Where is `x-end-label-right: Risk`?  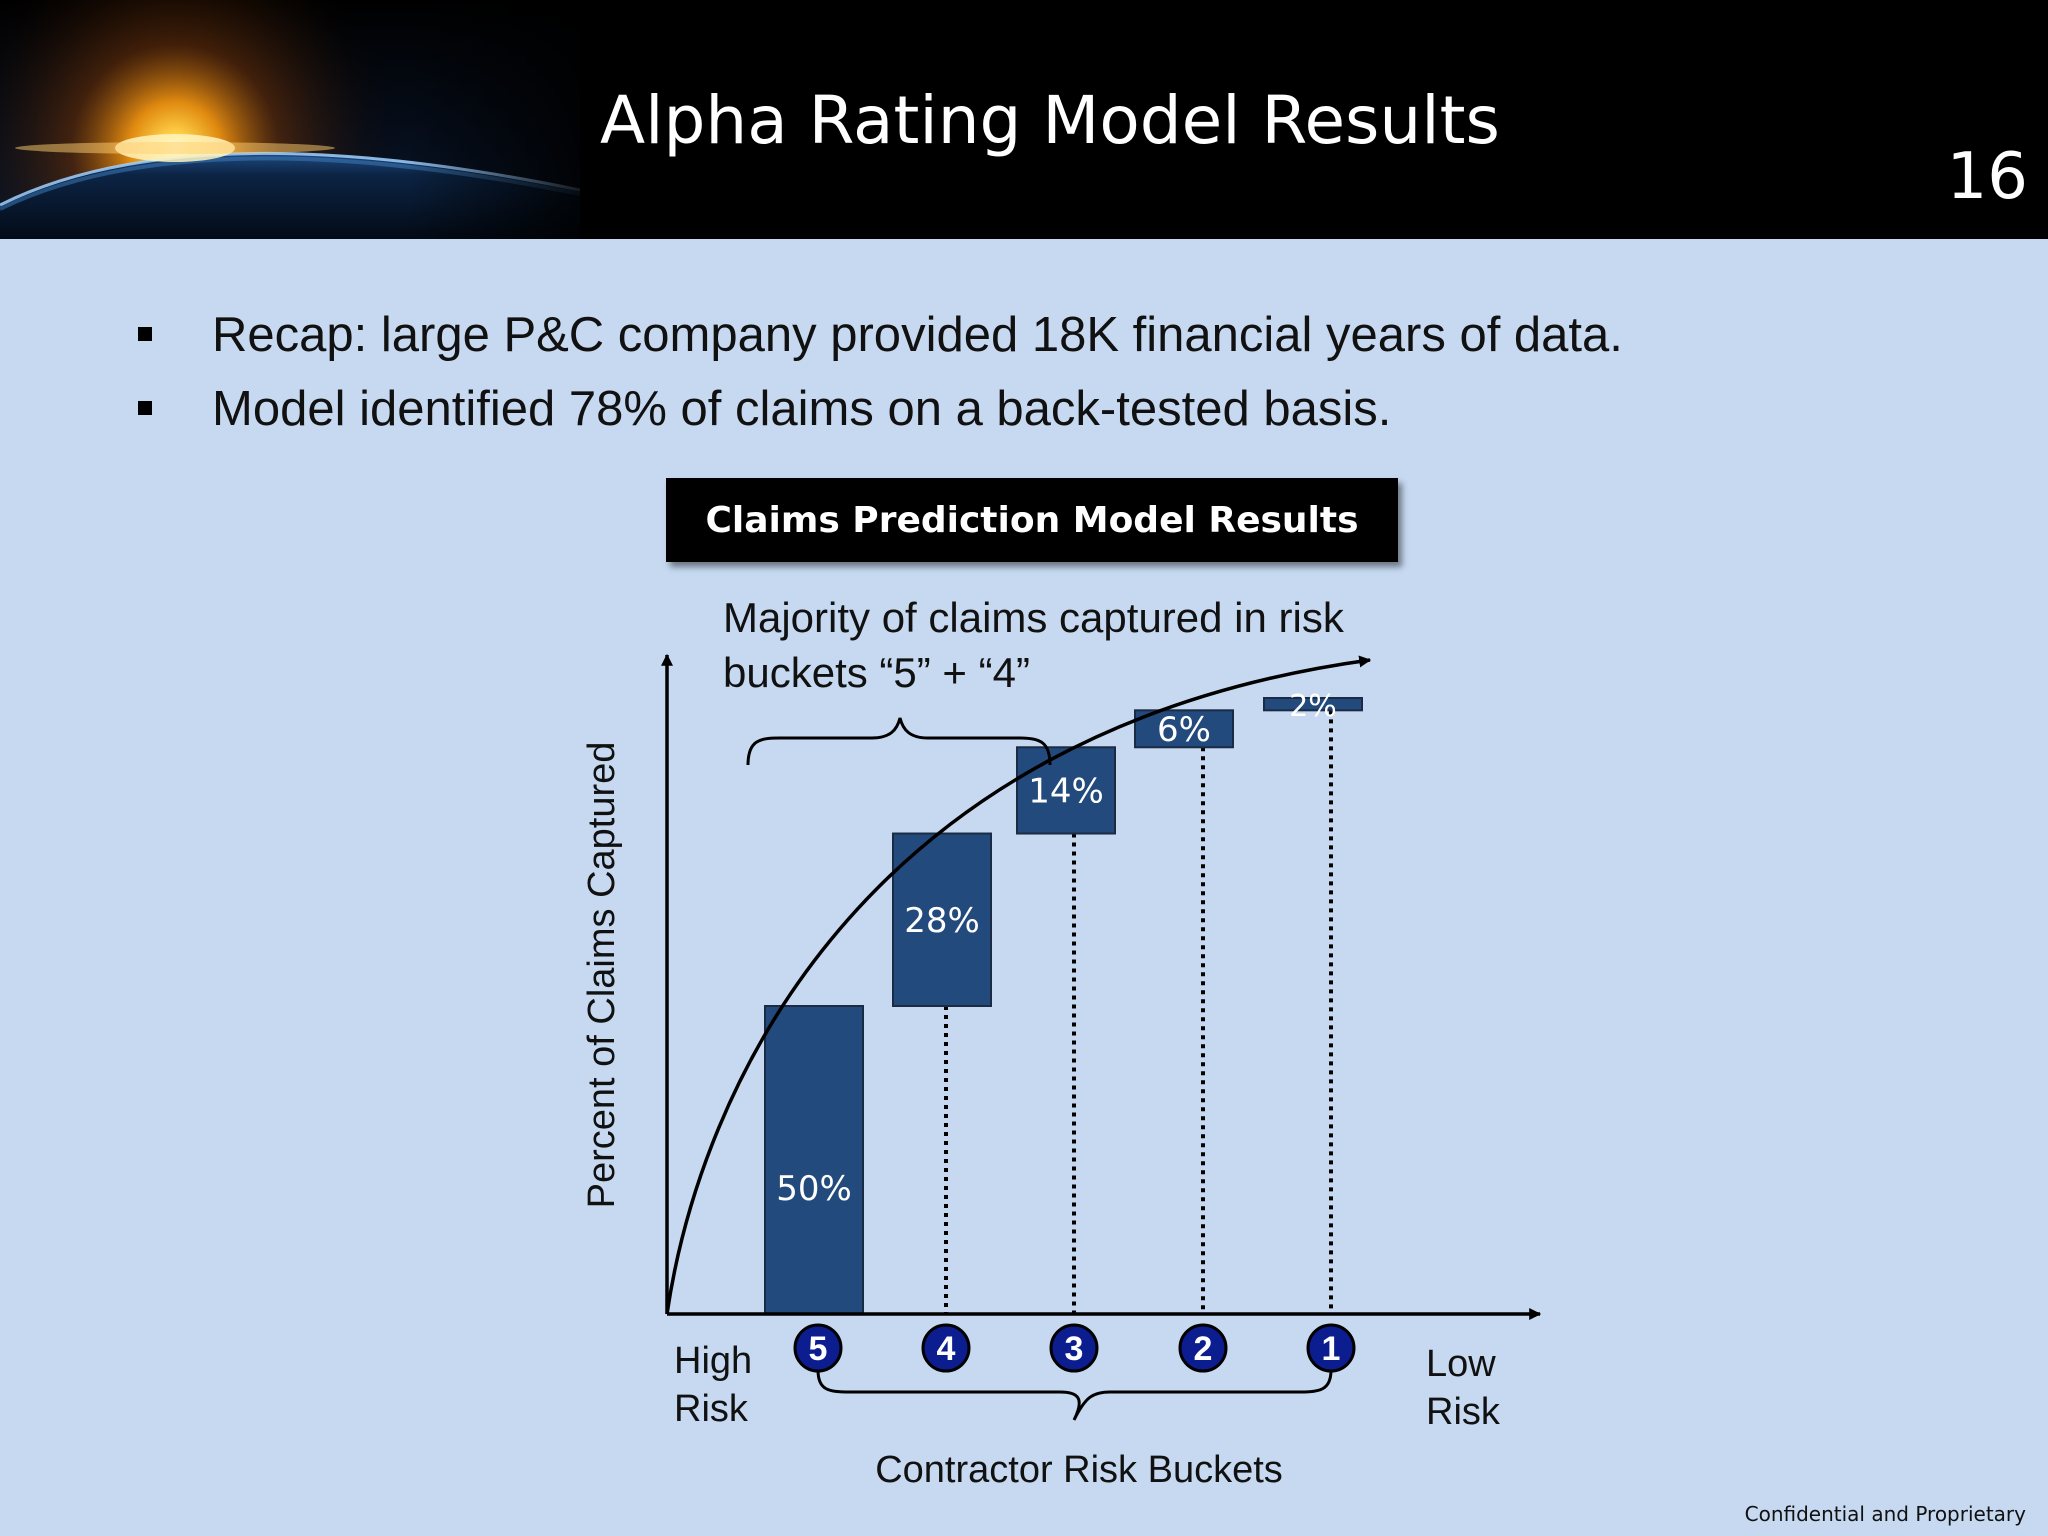
x-end-label-right: Risk is located at coordinates (1463, 1412).